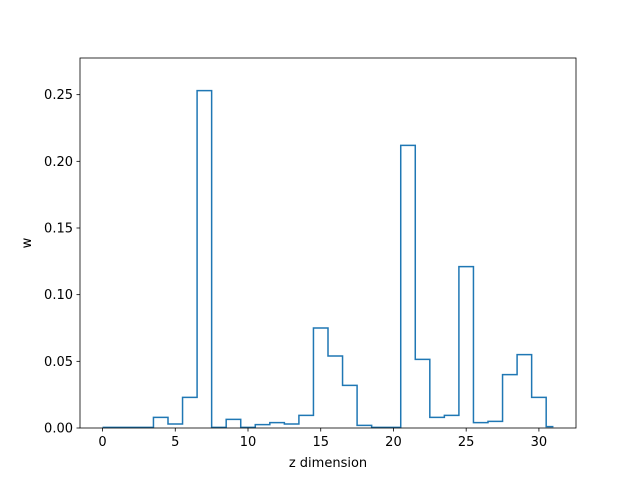 The height and width of the screenshot is (485, 640). What do you see at coordinates (248, 442) in the screenshot?
I see `x-tick-label: 10` at bounding box center [248, 442].